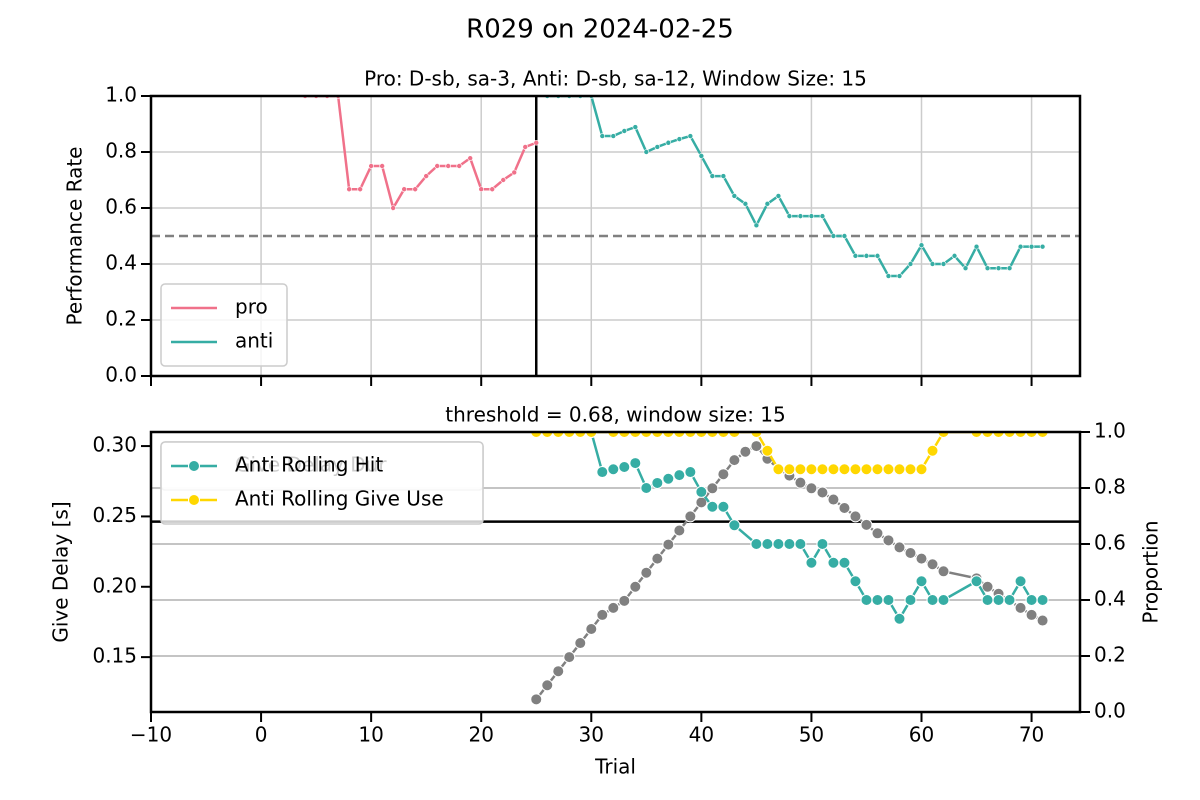 The image size is (1200, 800). I want to click on x-tick-label: 10, so click(370, 735).